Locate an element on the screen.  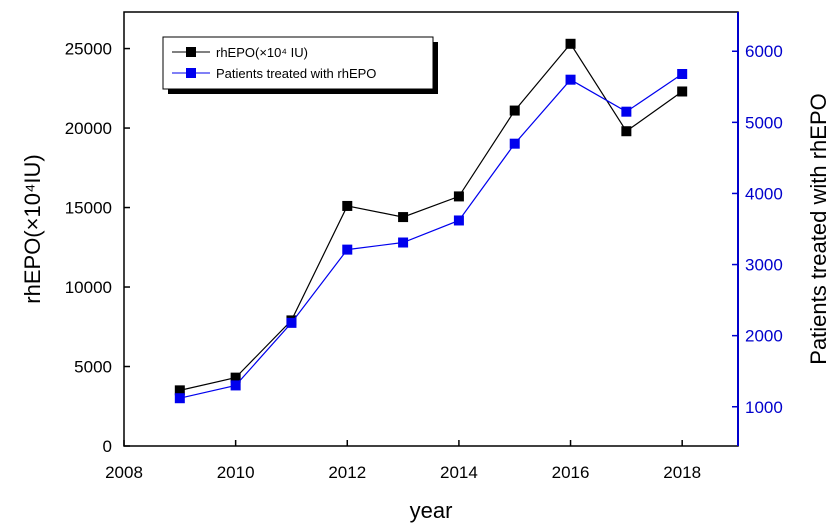
left-y-tick-label: 15000 is located at coordinates (88, 208).